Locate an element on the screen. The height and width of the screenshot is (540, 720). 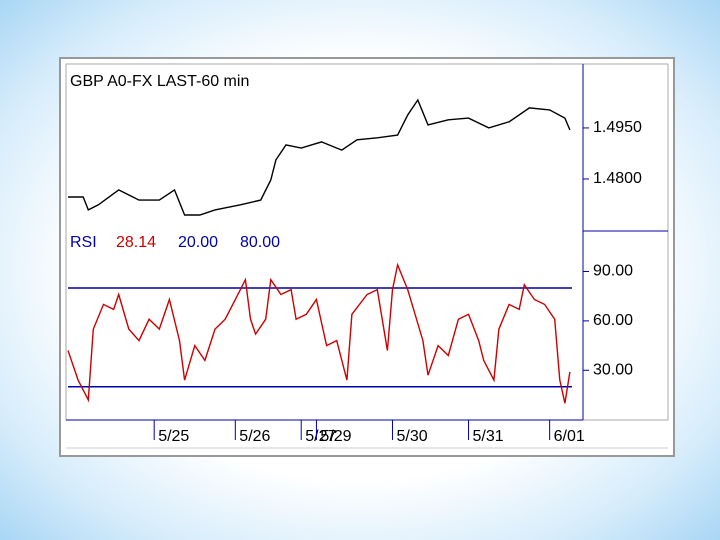
y-tick-label: 1.4800 is located at coordinates (617, 178).